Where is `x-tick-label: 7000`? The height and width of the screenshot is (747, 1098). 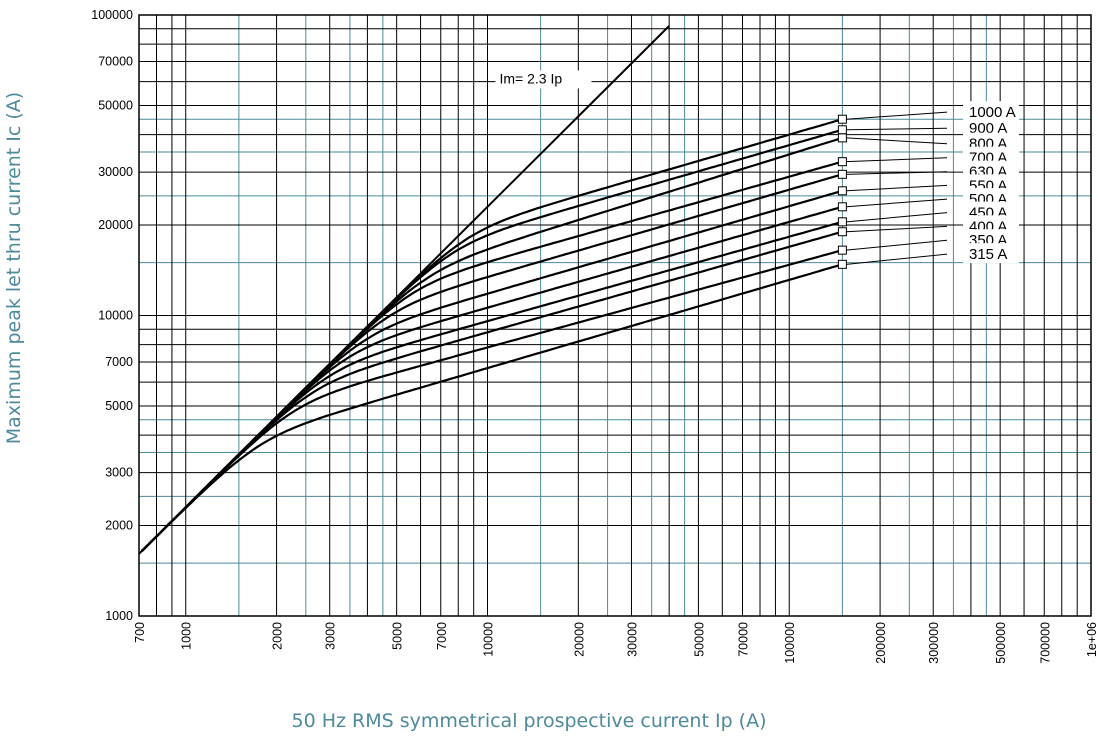 x-tick-label: 7000 is located at coordinates (442, 636).